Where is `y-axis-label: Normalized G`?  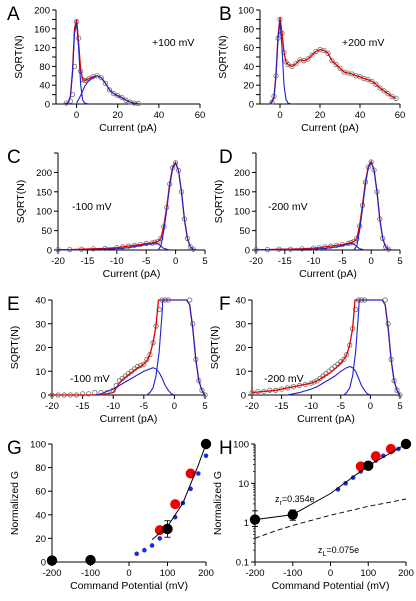
y-axis-label: Normalized G is located at coordinates (218, 503).